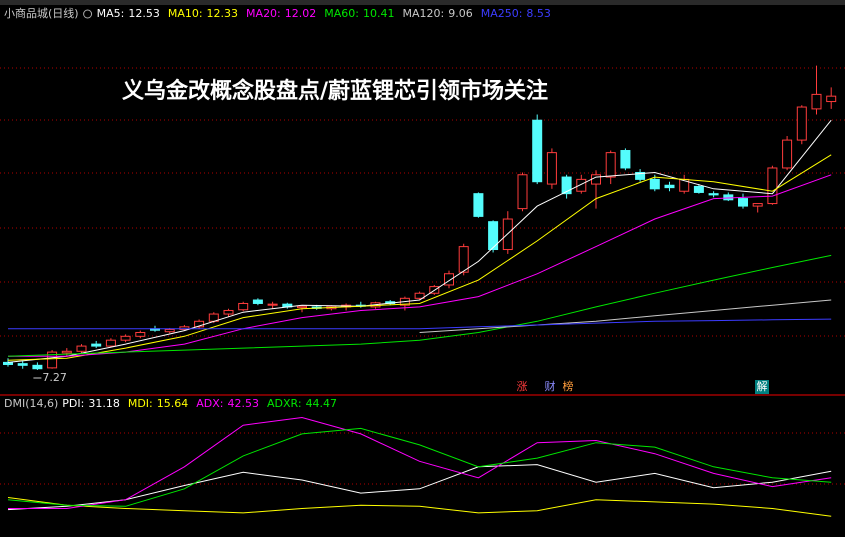 This screenshot has height=537, width=845. I want to click on legend-value: 9.06, so click(460, 13).